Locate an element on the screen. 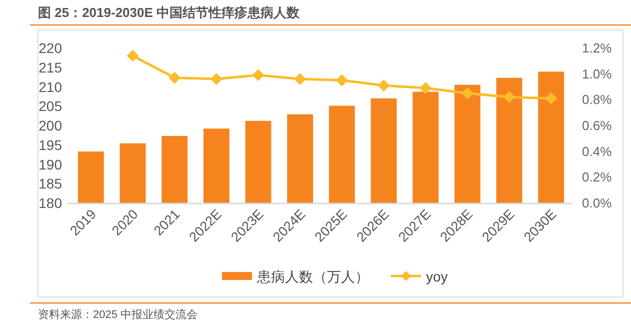 This screenshot has width=631, height=323. legend-label: yoy is located at coordinates (437, 276).